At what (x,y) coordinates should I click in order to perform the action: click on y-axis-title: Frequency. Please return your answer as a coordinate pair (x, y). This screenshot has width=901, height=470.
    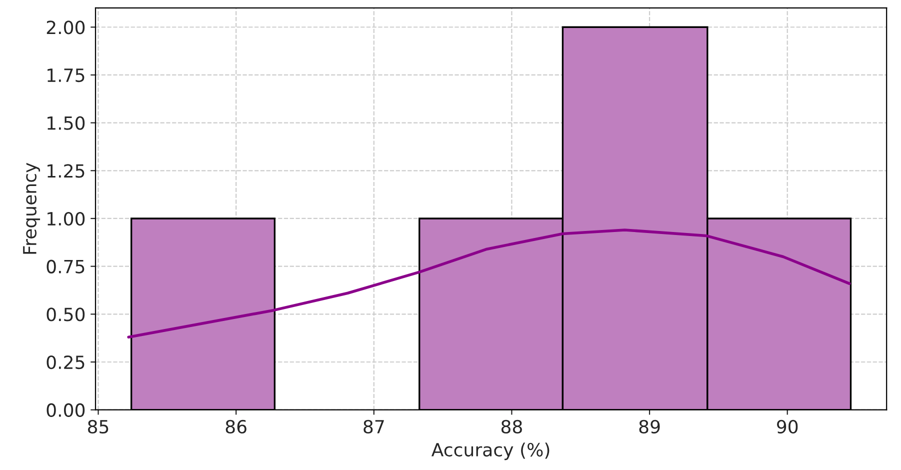
    Looking at the image, I should click on (31, 208).